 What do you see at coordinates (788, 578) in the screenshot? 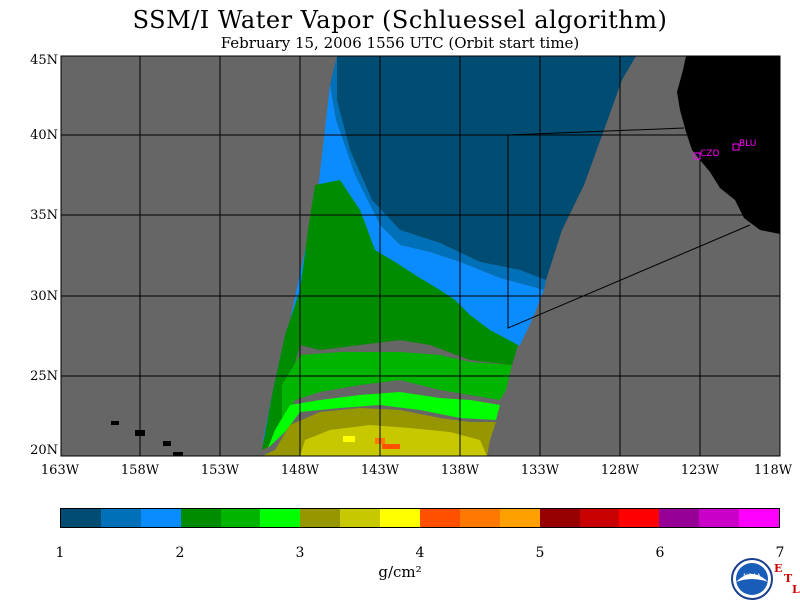
I see `etl-letter-t: T` at bounding box center [788, 578].